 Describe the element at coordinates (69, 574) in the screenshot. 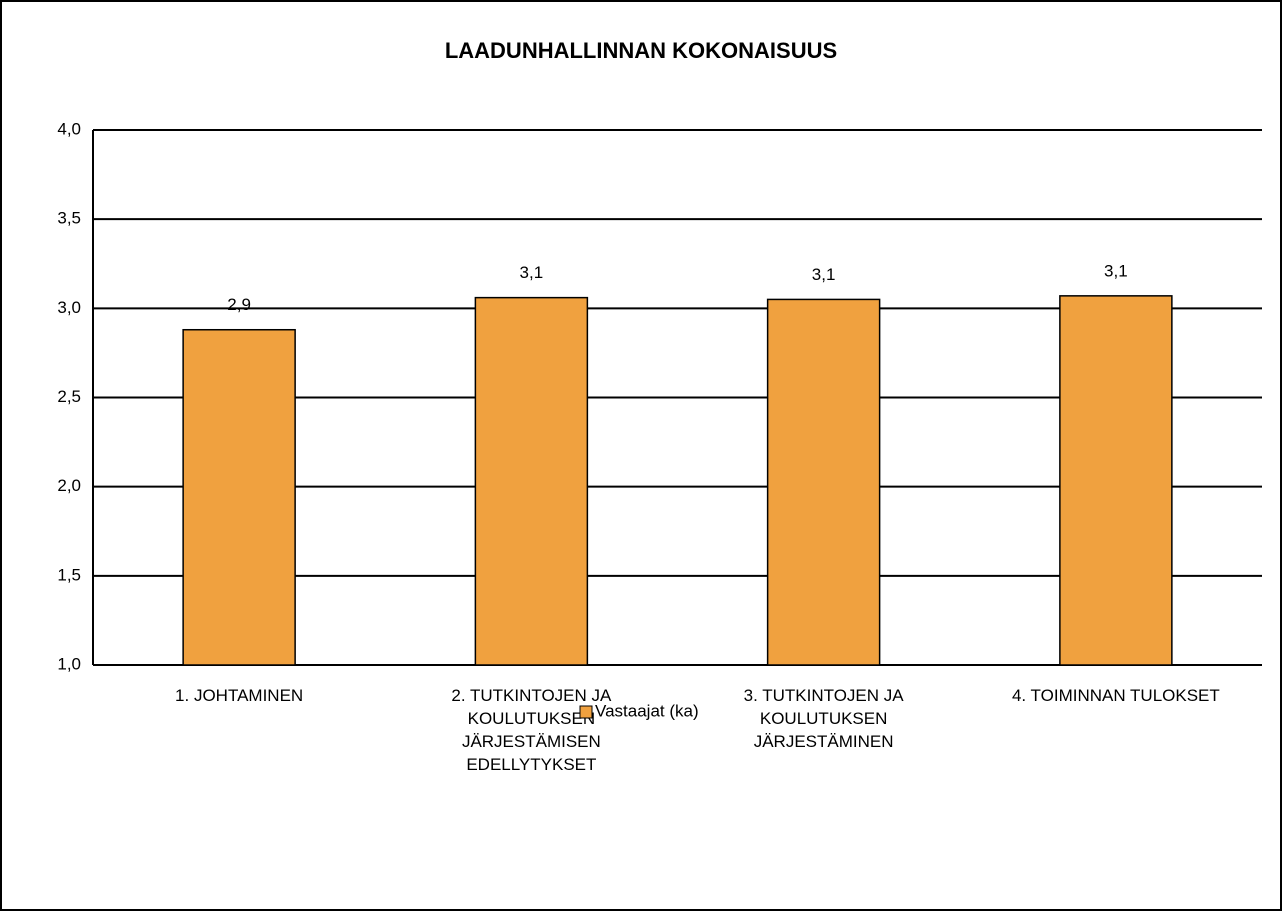

I see `y-tick-label: 1,5` at that location.